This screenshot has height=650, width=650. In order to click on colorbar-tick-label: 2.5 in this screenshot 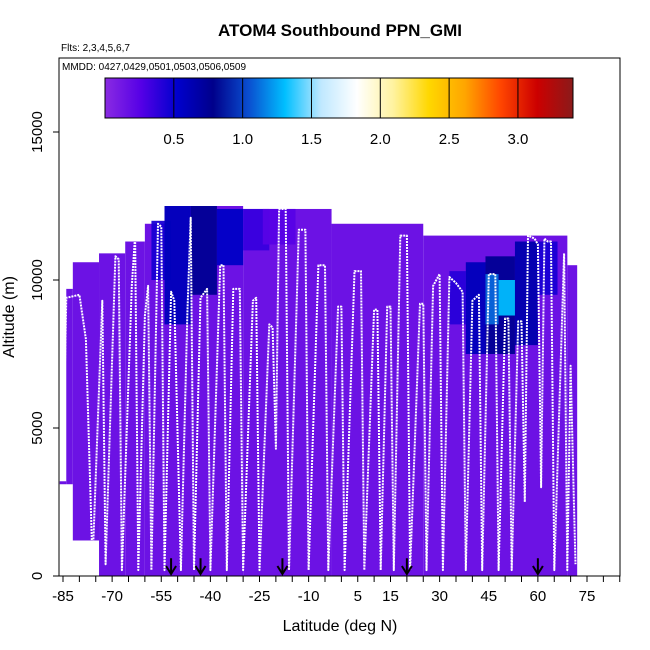, I will do `click(449, 139)`.